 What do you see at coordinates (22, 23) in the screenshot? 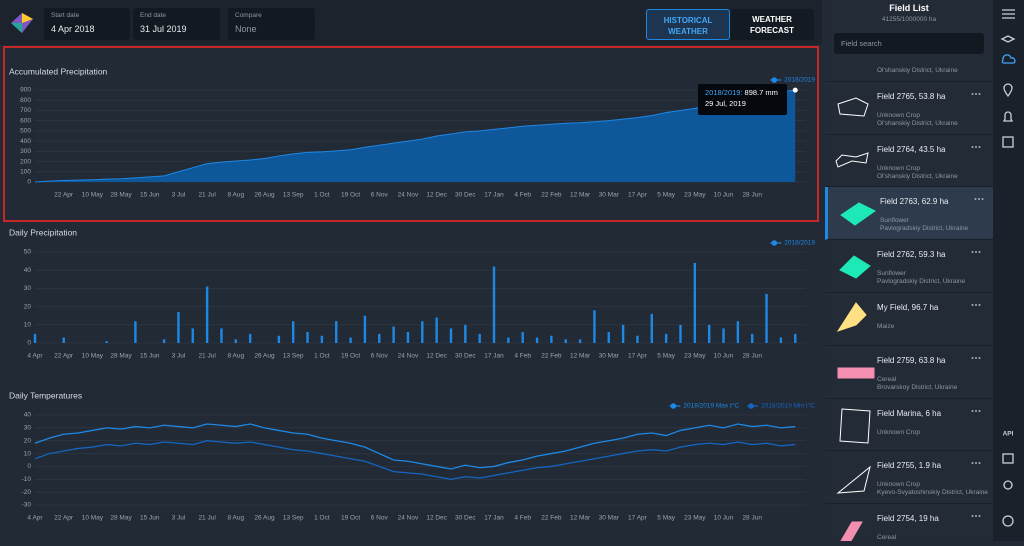
I see `logo` at bounding box center [22, 23].